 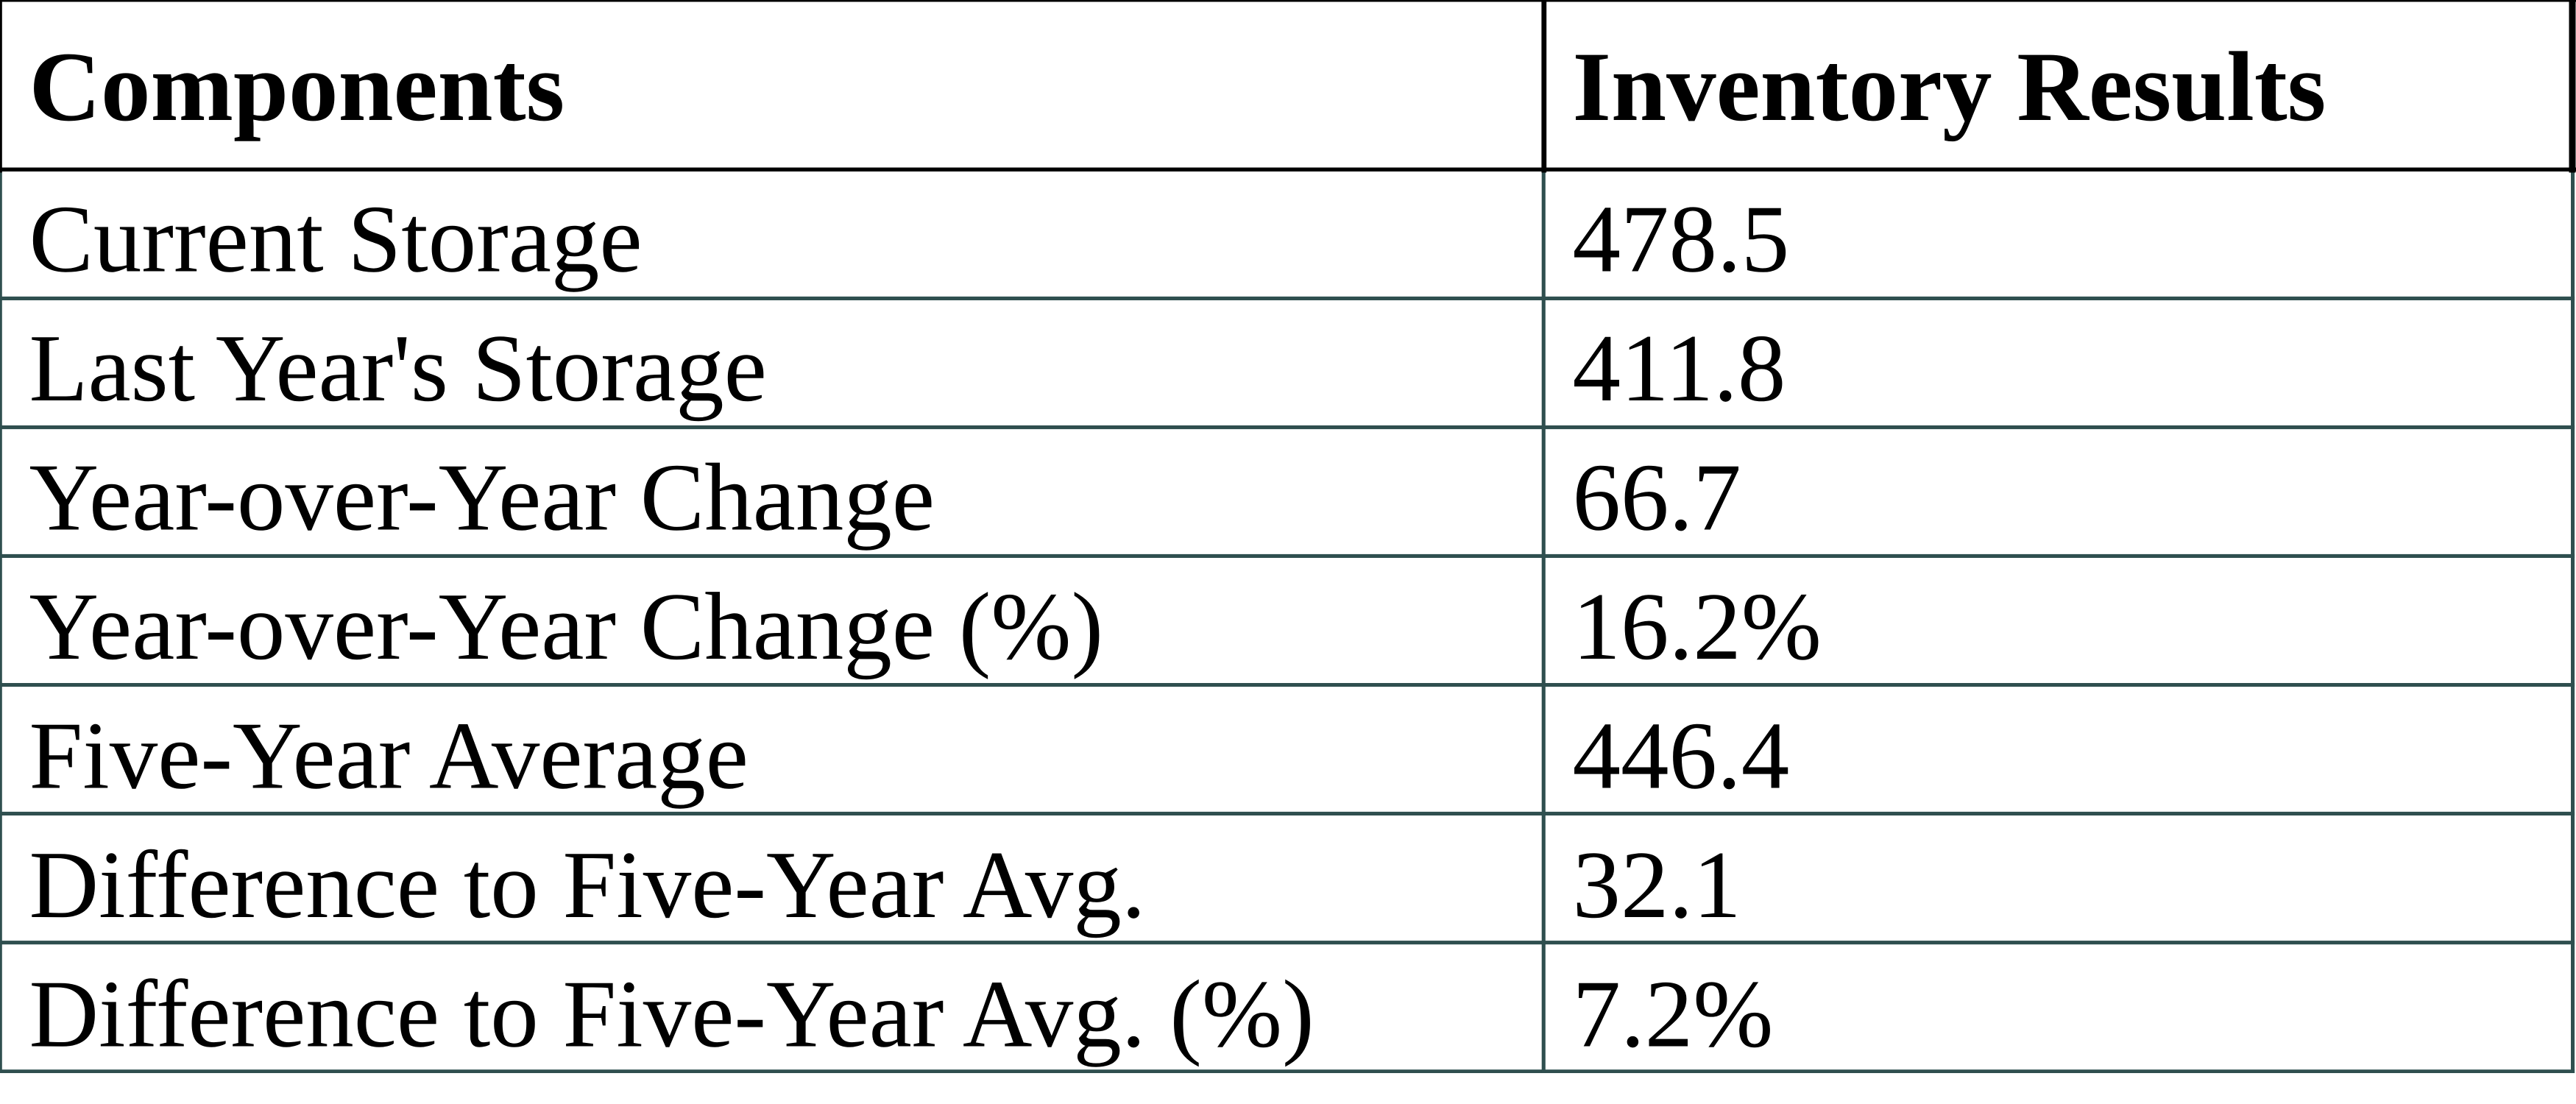 What do you see at coordinates (482, 498) in the screenshot?
I see `svg-text: Year-over-Year Change` at bounding box center [482, 498].